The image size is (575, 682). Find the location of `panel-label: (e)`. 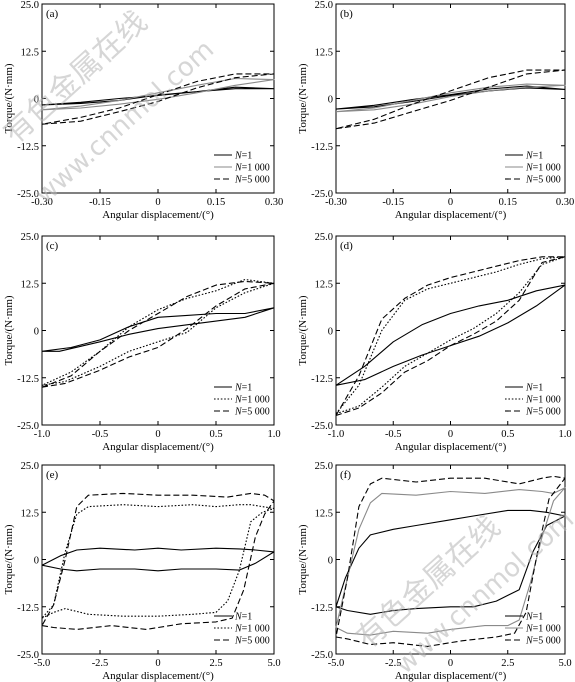

panel-label: (e) is located at coordinates (52, 475).